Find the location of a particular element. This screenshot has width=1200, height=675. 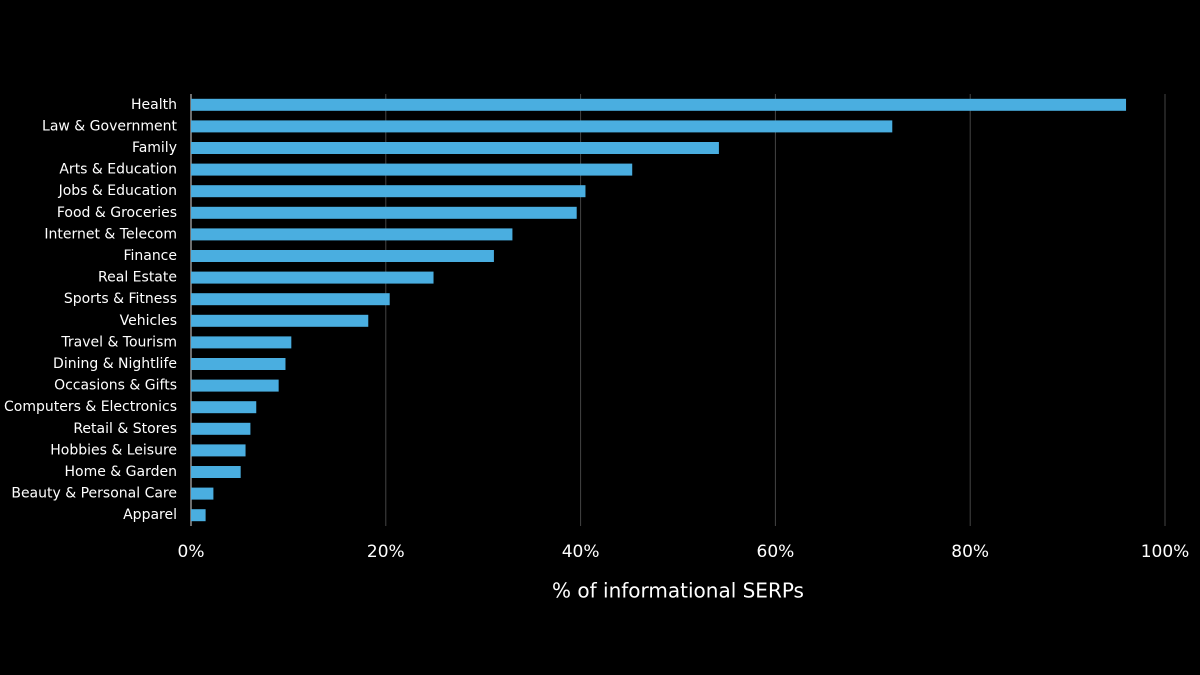

y-tick-label: Occasions & Gifts is located at coordinates (115, 386).